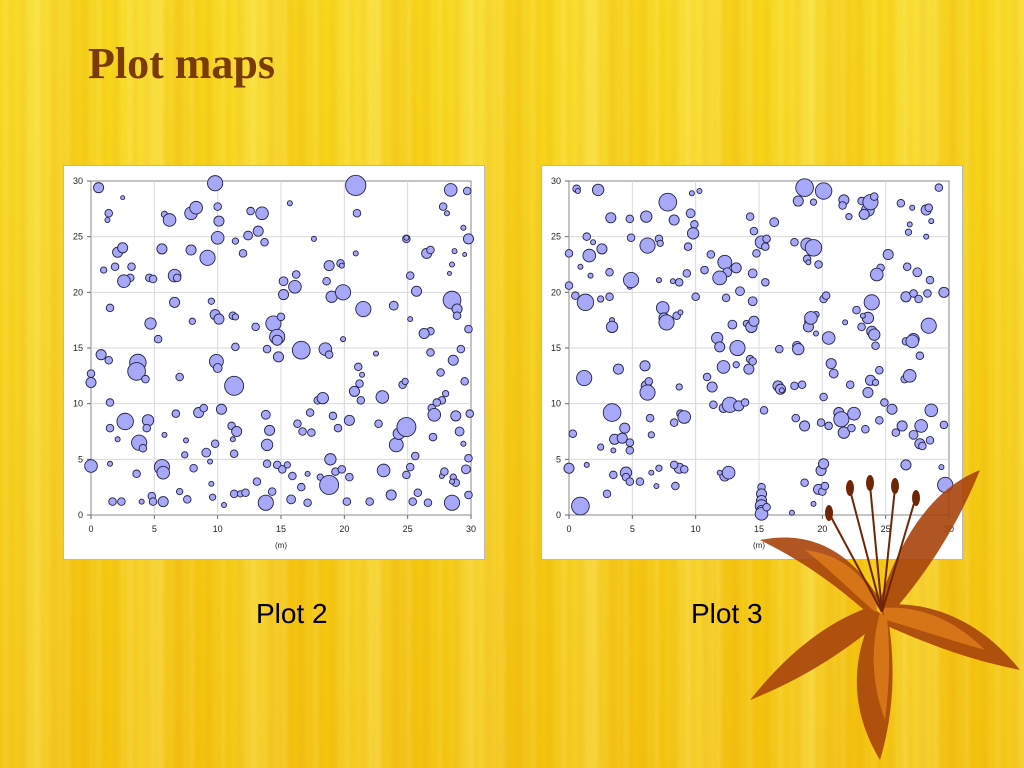  Describe the element at coordinates (759, 545) in the screenshot. I see `x-axis-label: (m)` at that location.